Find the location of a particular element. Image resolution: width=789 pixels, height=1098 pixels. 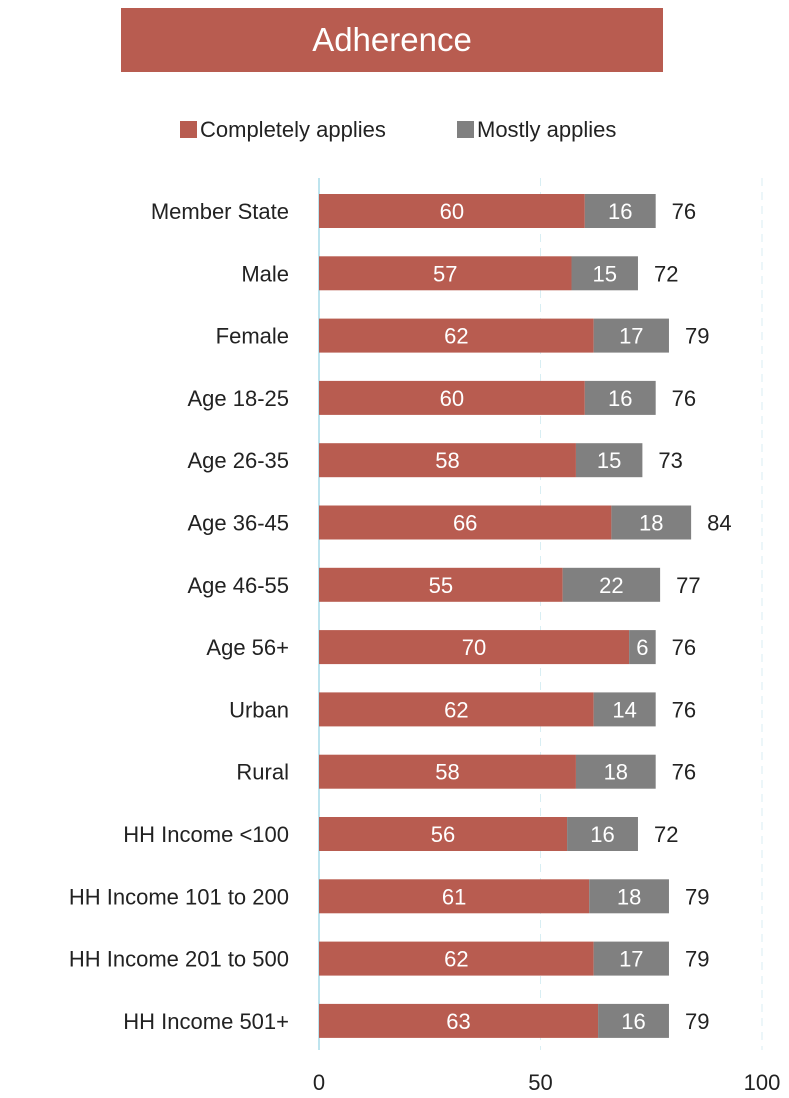

bar-value-label: 14 is located at coordinates (624, 709).